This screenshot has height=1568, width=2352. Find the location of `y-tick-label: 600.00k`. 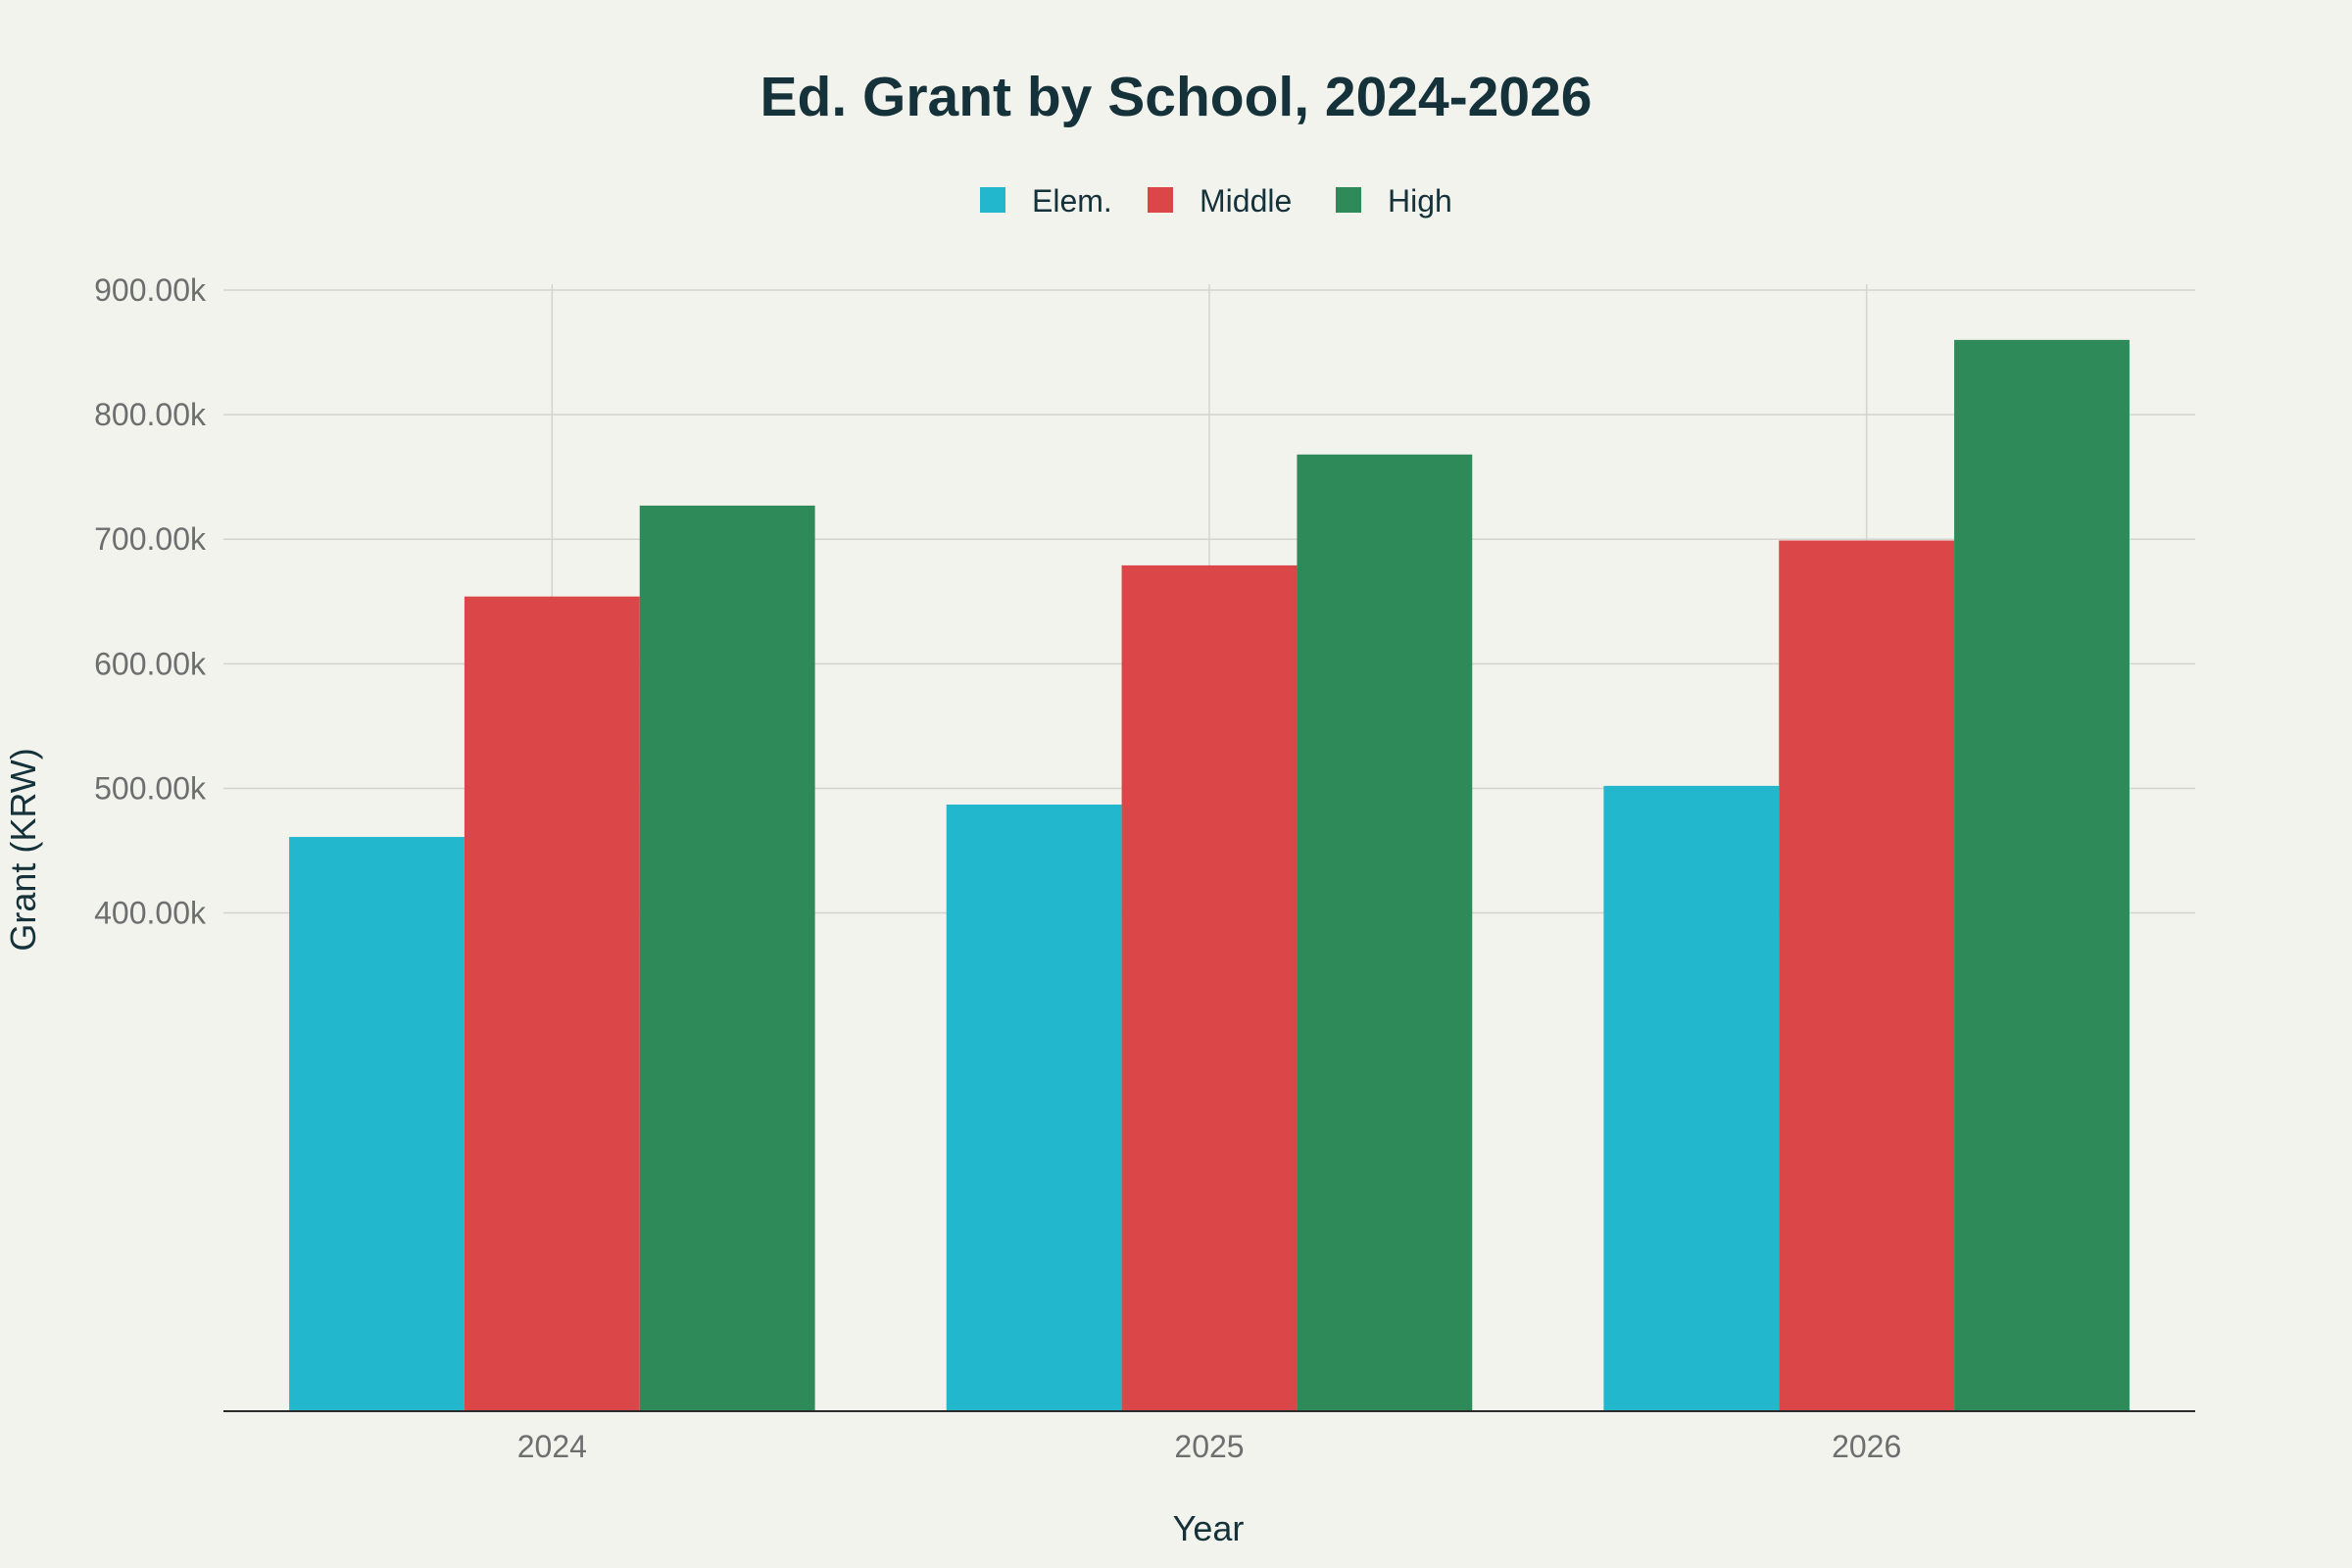

y-tick-label: 600.00k is located at coordinates (150, 663).